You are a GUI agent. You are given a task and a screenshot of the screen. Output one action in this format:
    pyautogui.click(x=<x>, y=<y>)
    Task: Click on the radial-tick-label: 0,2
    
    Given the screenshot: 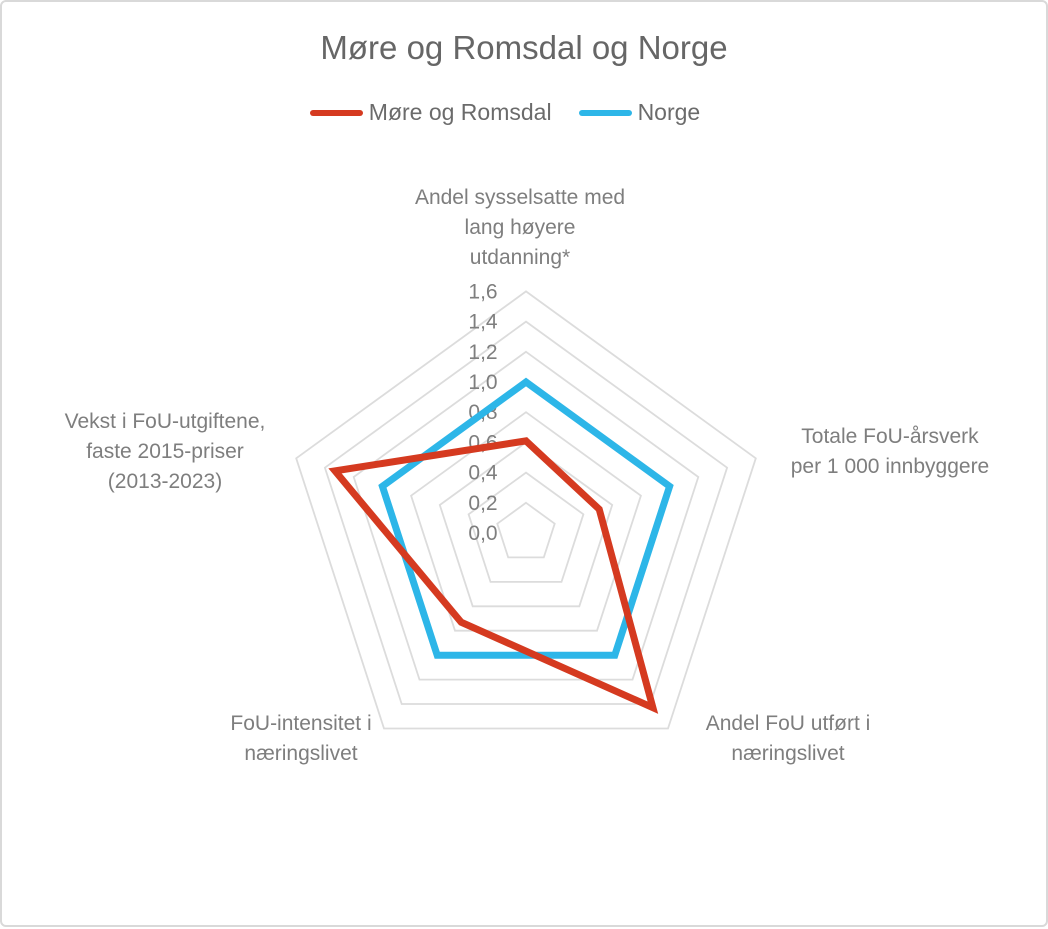 What is the action you would take?
    pyautogui.click(x=482, y=503)
    